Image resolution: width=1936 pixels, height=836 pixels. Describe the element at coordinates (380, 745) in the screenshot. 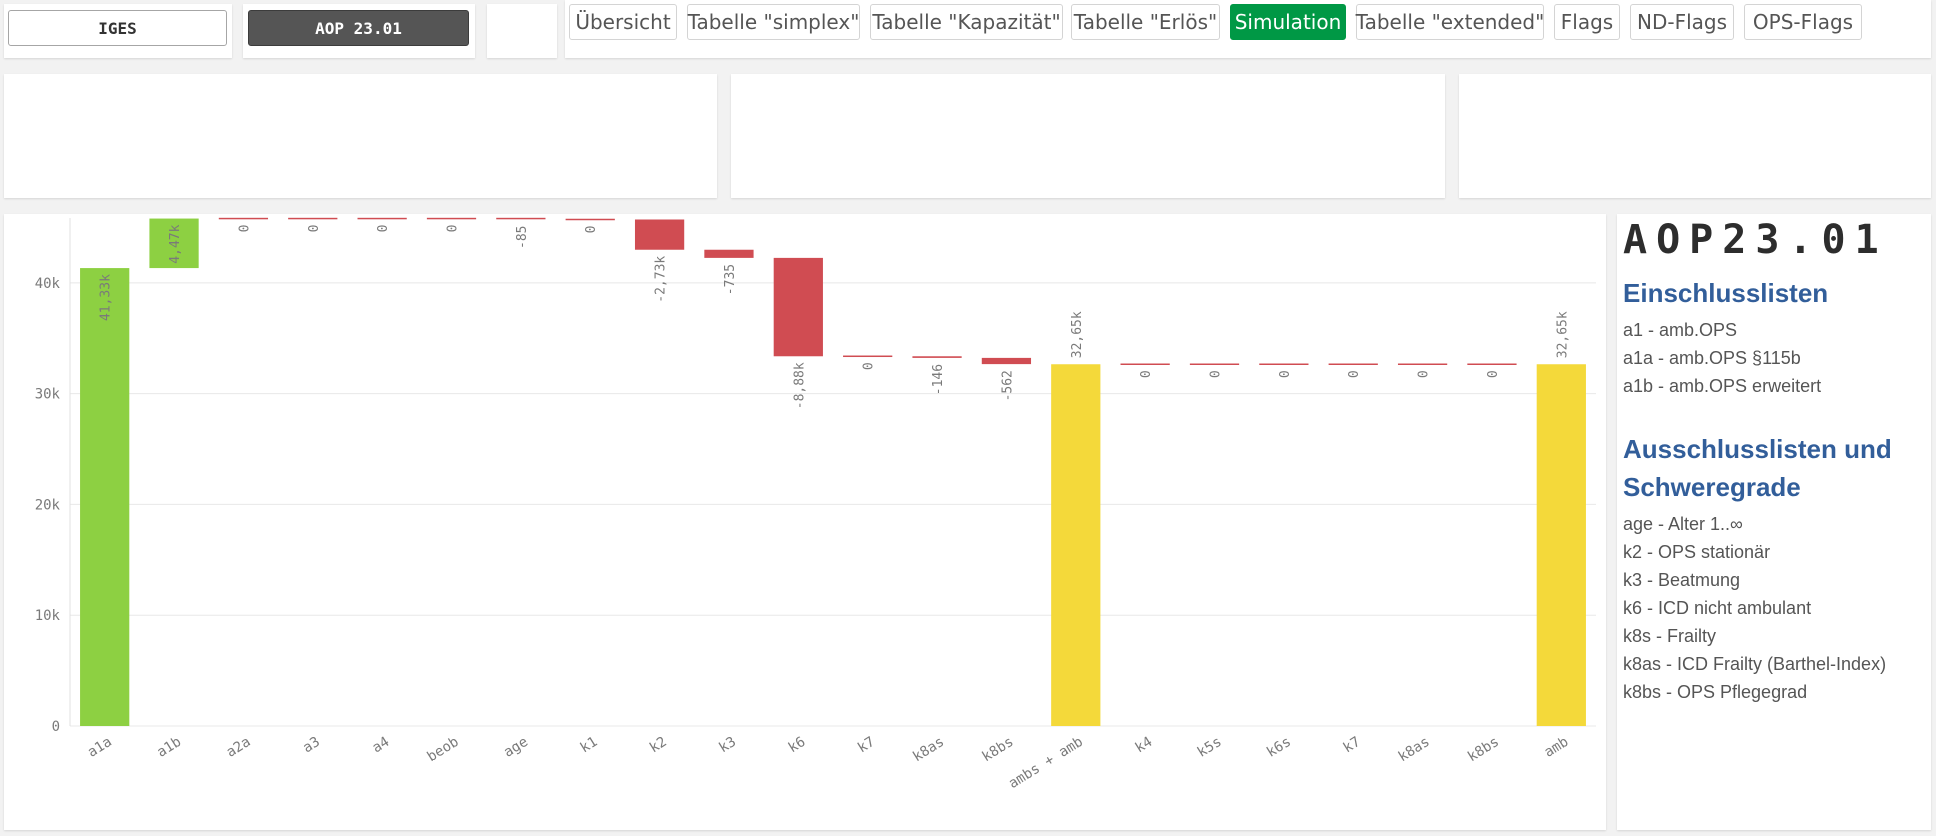

I see `x-tick-label: a4` at that location.